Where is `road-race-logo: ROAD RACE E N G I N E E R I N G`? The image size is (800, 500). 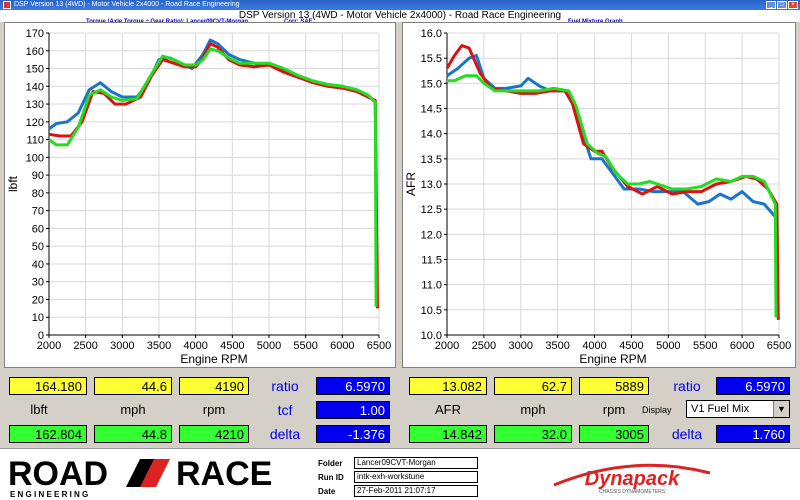
road-race-logo: ROAD RACE E N G I N E E R I N G is located at coordinates (140, 477).